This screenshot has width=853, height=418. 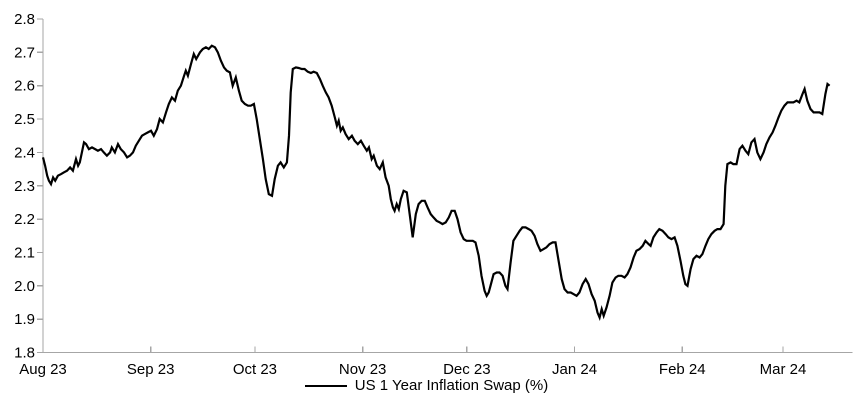 I want to click on y-tick-label: 2.3, so click(x=24, y=186).